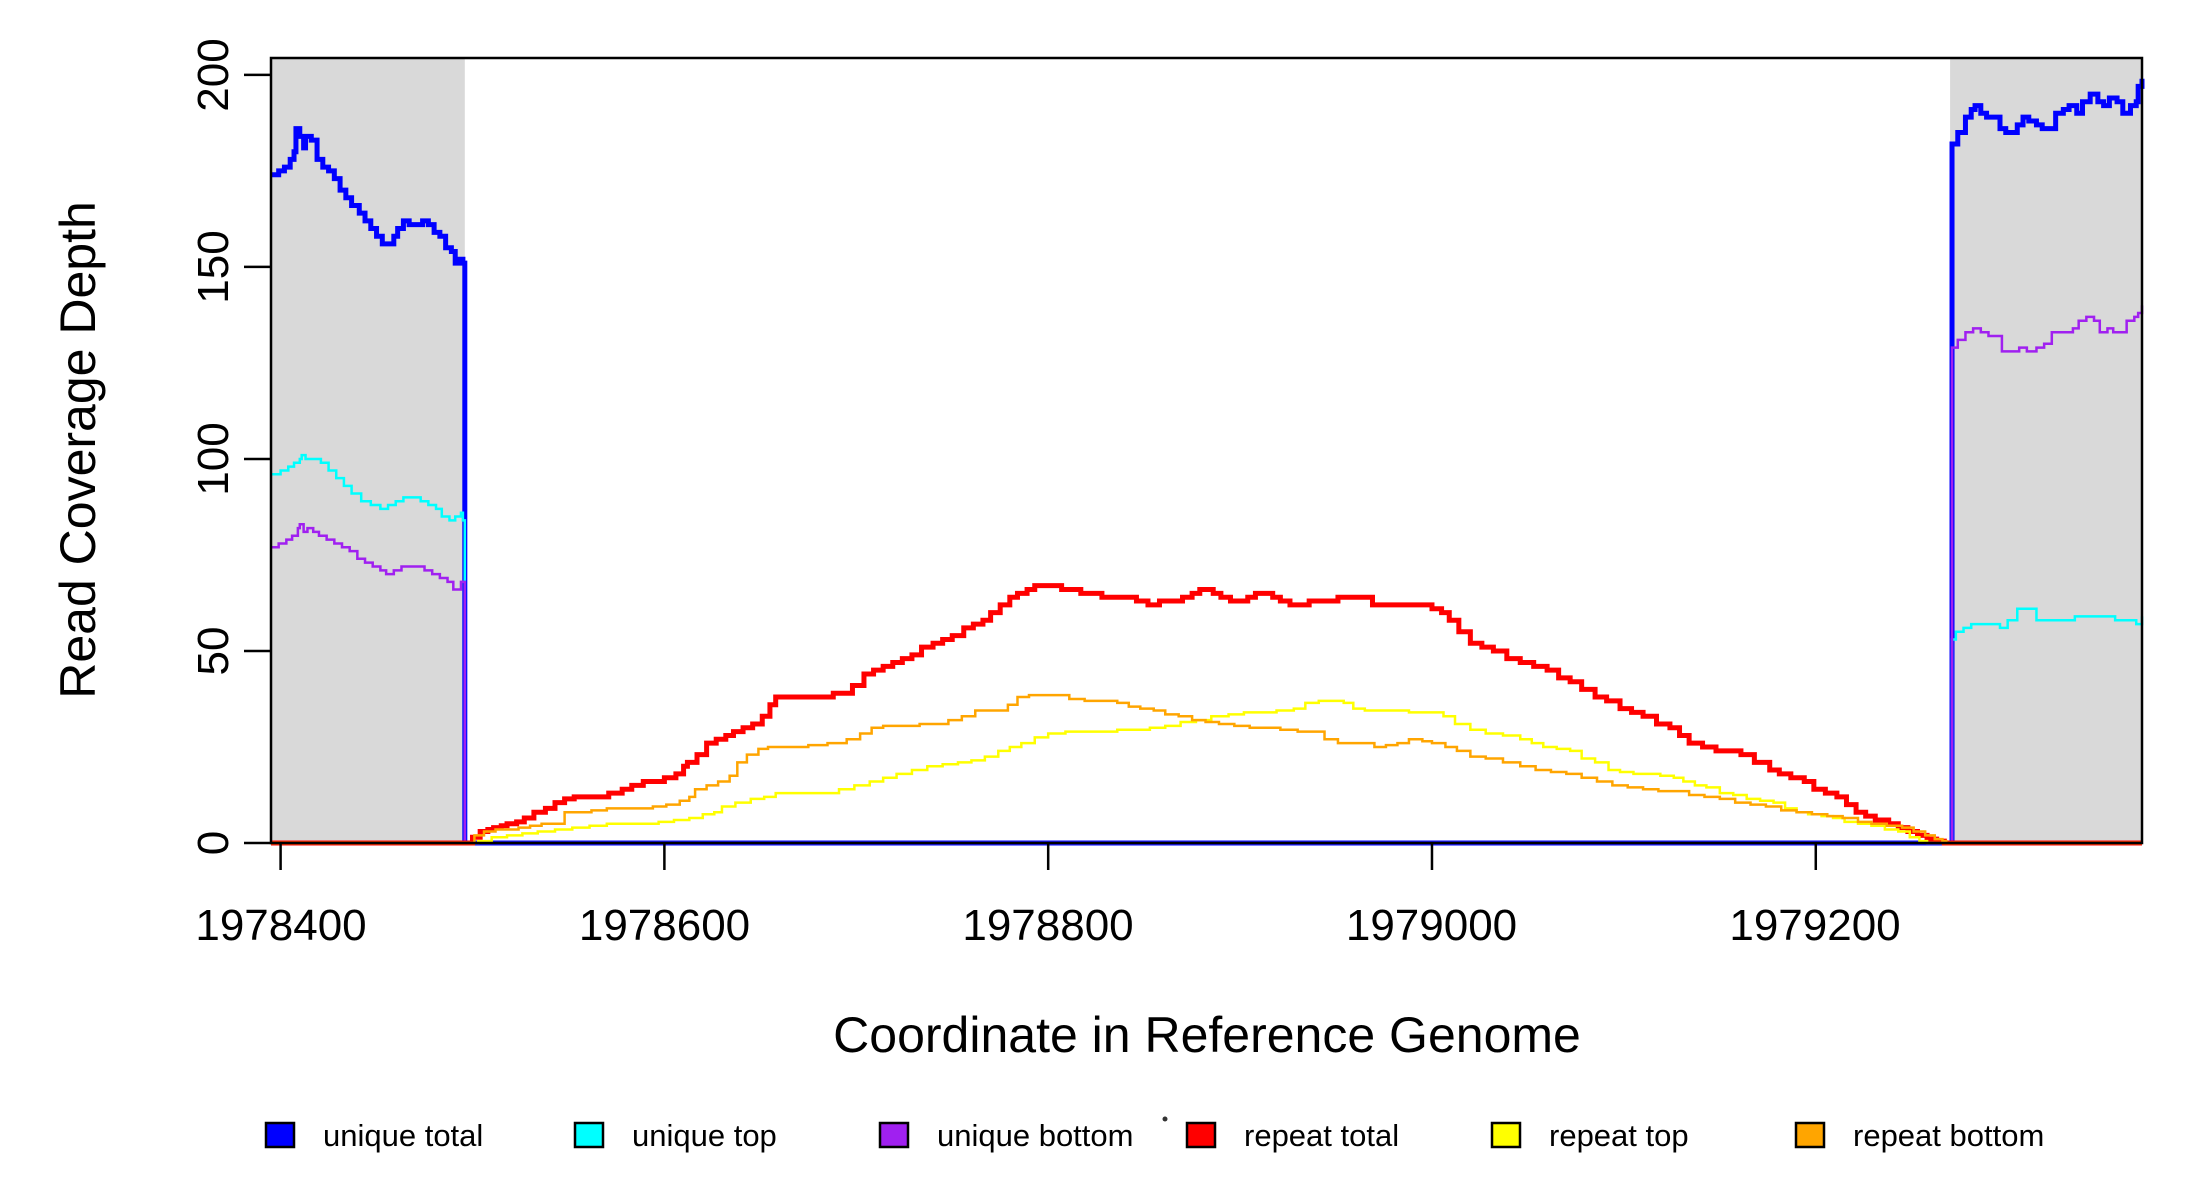 This screenshot has width=2200, height=1200. What do you see at coordinates (280, 925) in the screenshot?
I see `x-tick-label: 1978400` at bounding box center [280, 925].